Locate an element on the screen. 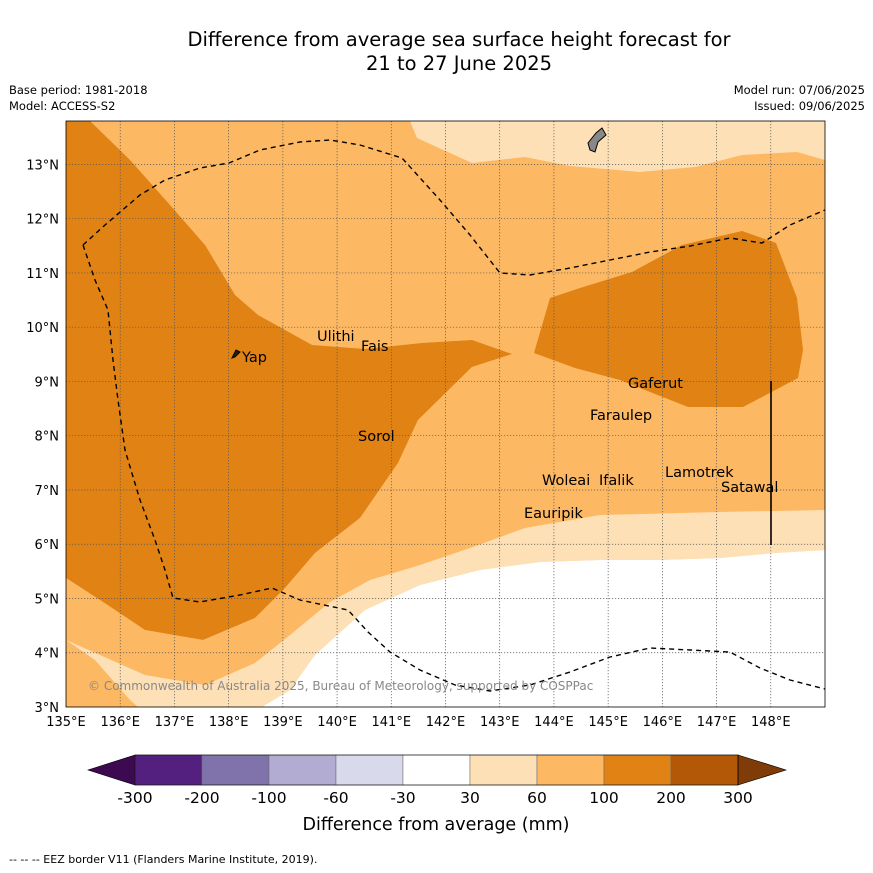  colorbar-tick-label: -60 is located at coordinates (335, 798).